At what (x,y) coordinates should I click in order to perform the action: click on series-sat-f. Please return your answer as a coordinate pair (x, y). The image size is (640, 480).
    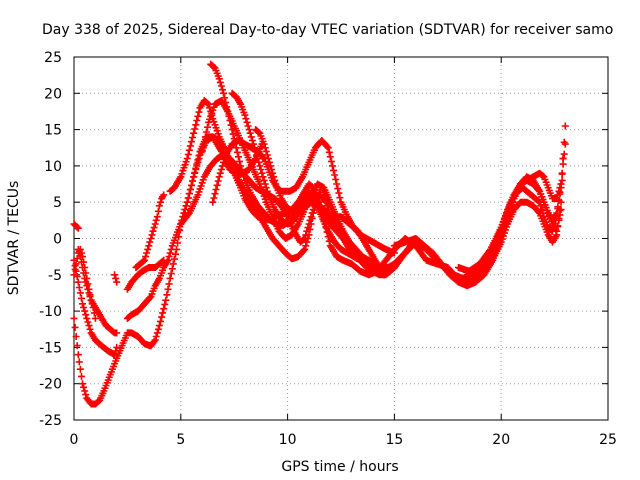
    Looking at the image, I should click on (116, 278).